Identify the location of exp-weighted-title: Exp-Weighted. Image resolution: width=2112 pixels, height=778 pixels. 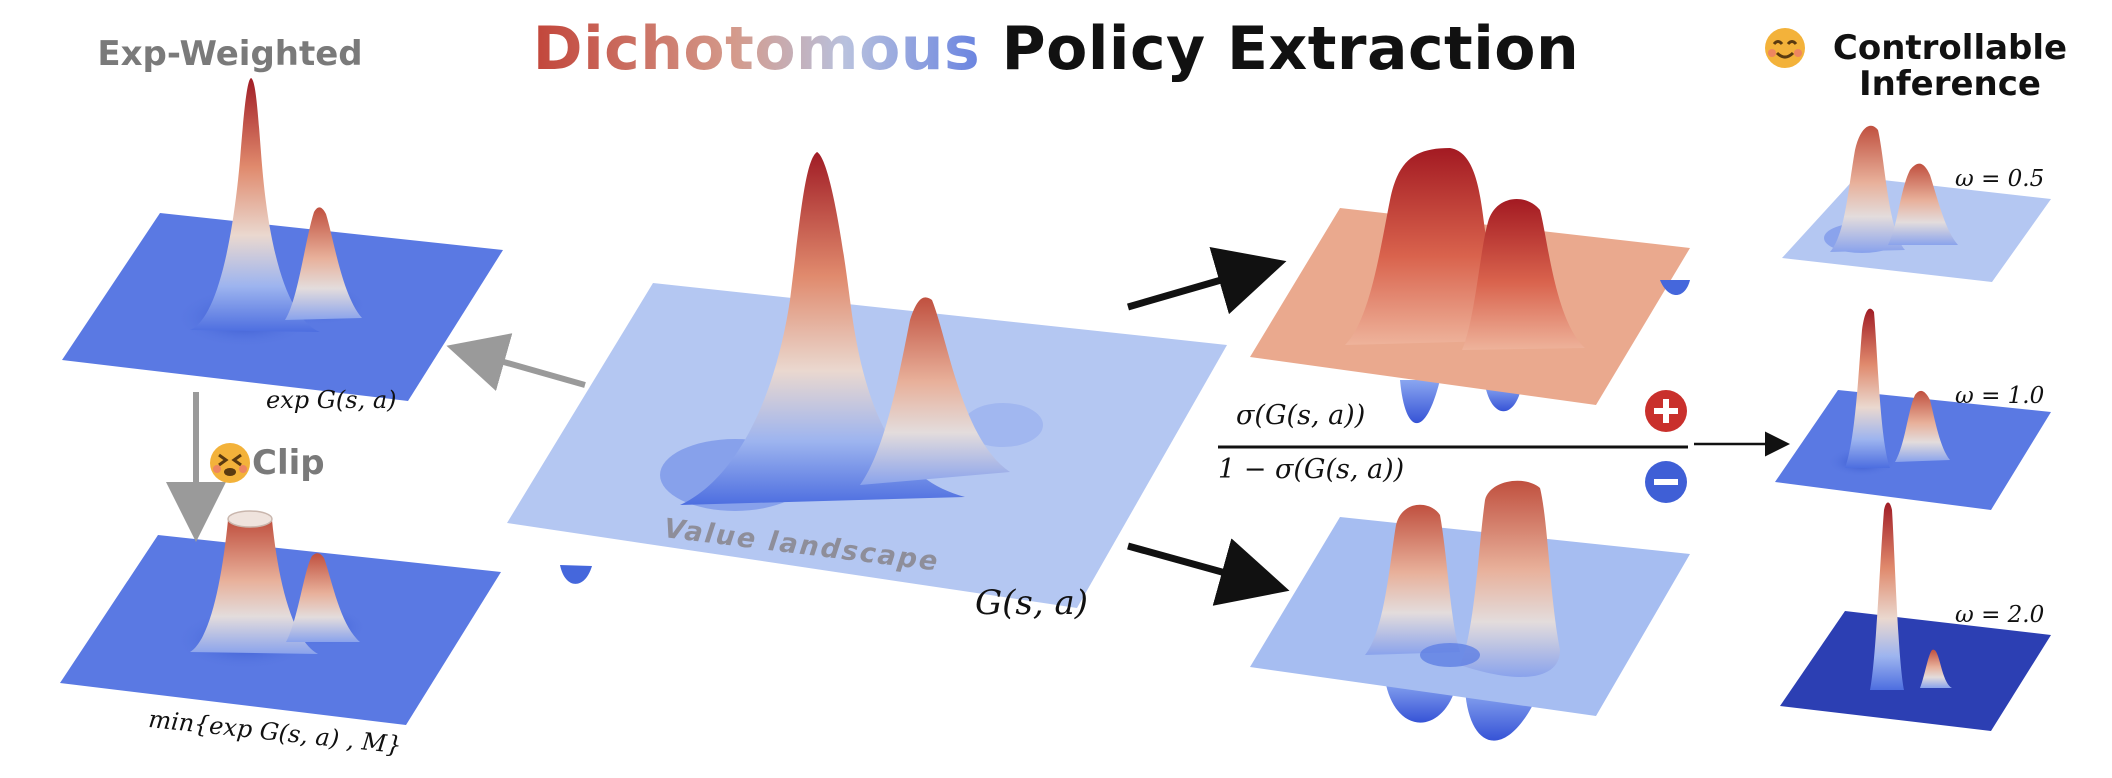
(230, 54).